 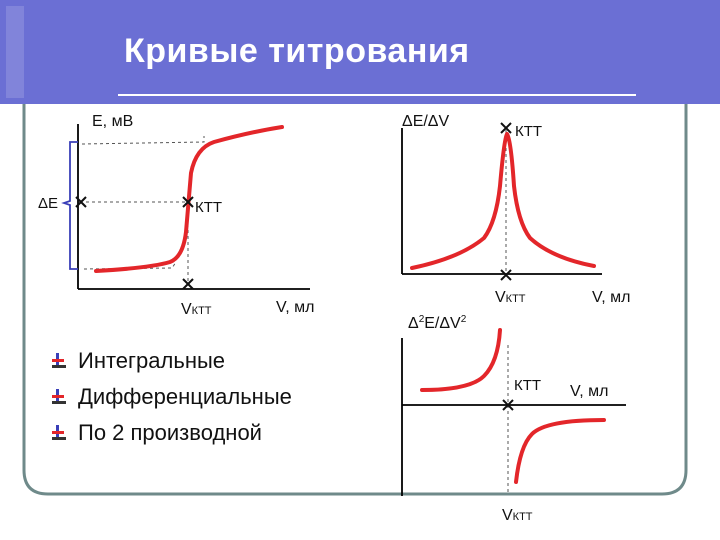 I want to click on list-item: Интегральные, so click(x=172, y=365).